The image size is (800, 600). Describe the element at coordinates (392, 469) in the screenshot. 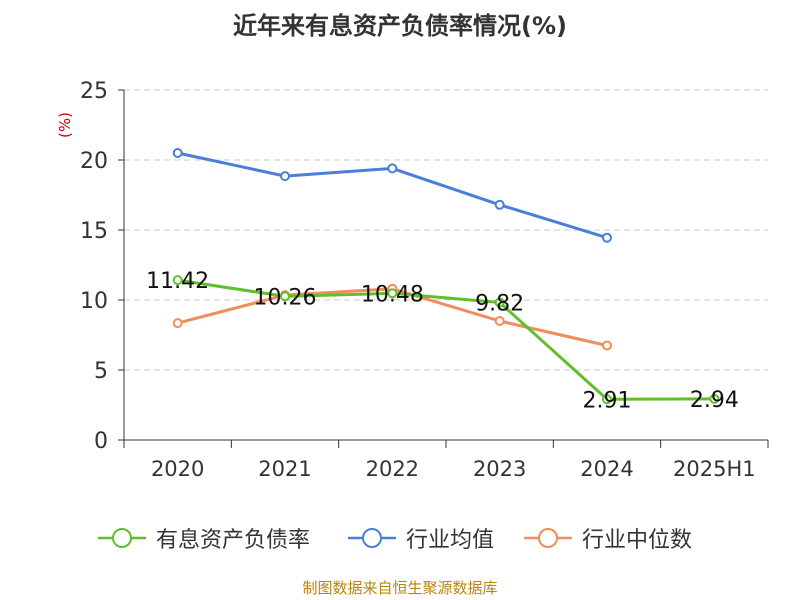

I see `x-tick-label: 2022` at that location.